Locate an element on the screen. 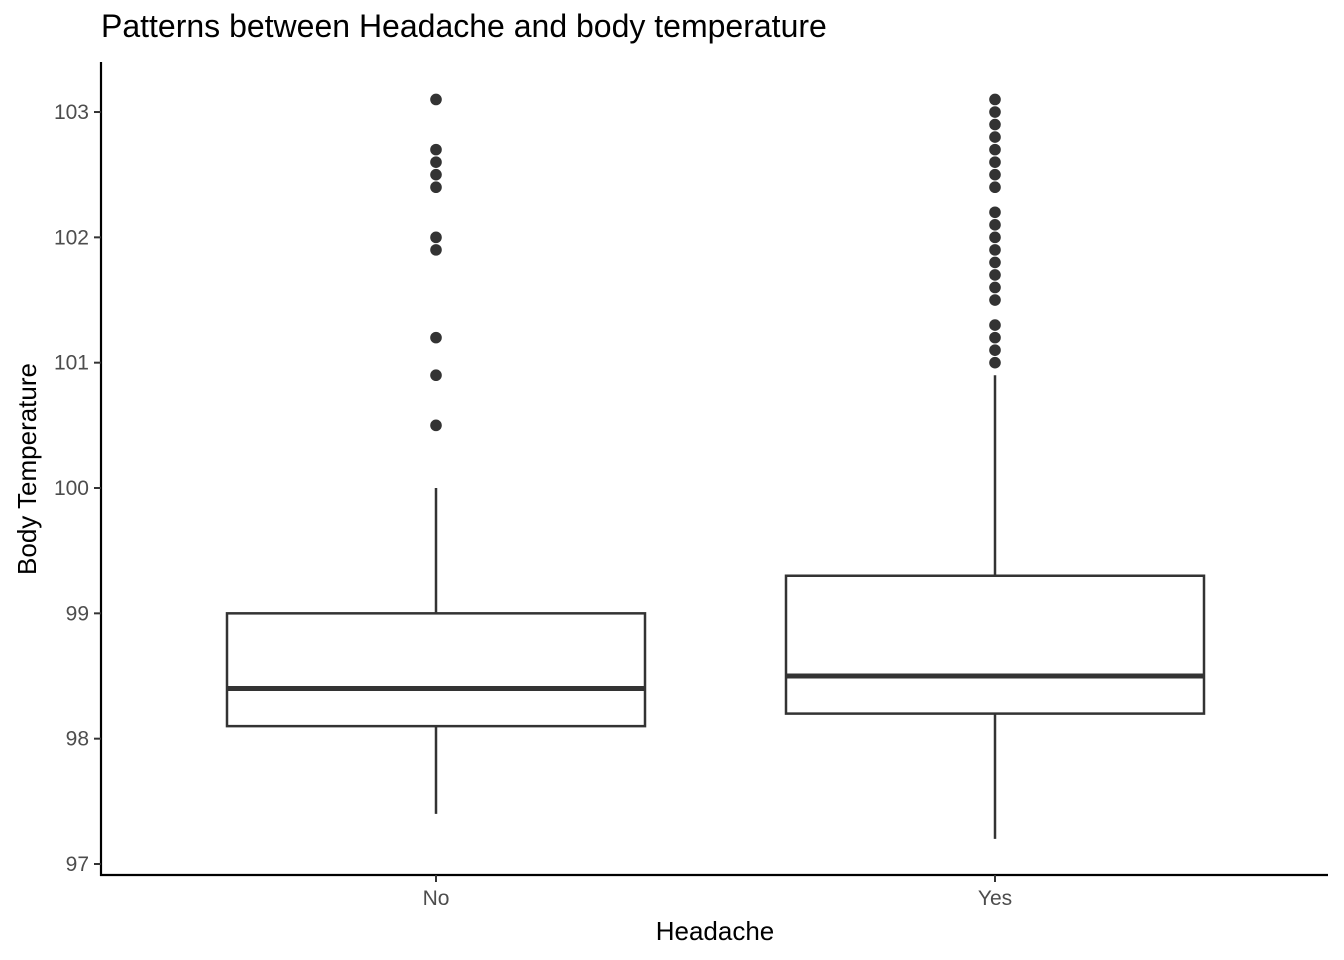 The height and width of the screenshot is (960, 1344). y-tick-label: 102 is located at coordinates (71, 237).